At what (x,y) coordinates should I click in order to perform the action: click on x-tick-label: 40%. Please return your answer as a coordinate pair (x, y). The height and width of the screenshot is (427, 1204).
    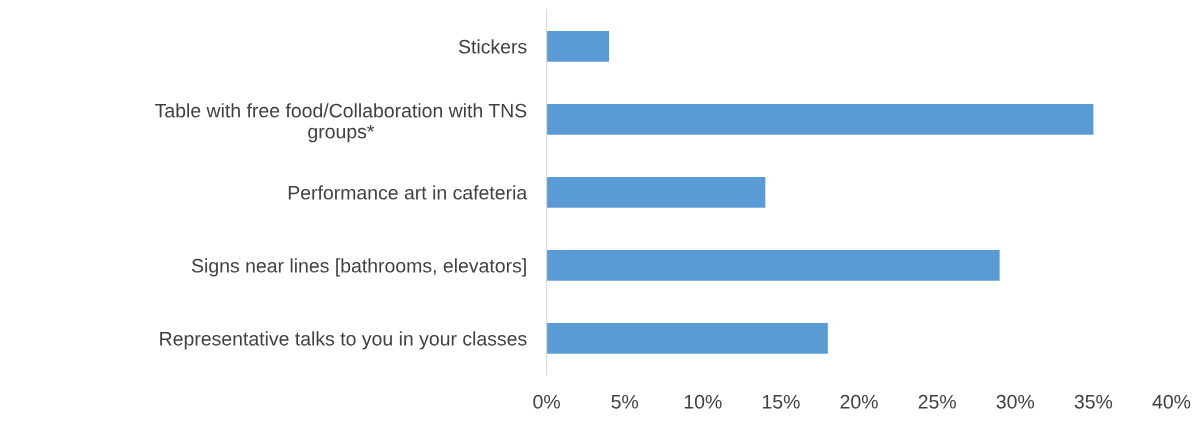
    Looking at the image, I should click on (1171, 401).